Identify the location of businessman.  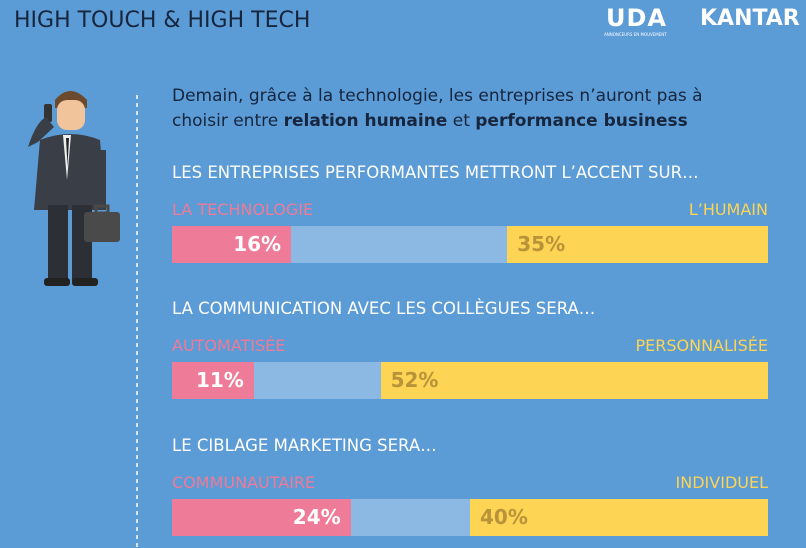
(74, 188).